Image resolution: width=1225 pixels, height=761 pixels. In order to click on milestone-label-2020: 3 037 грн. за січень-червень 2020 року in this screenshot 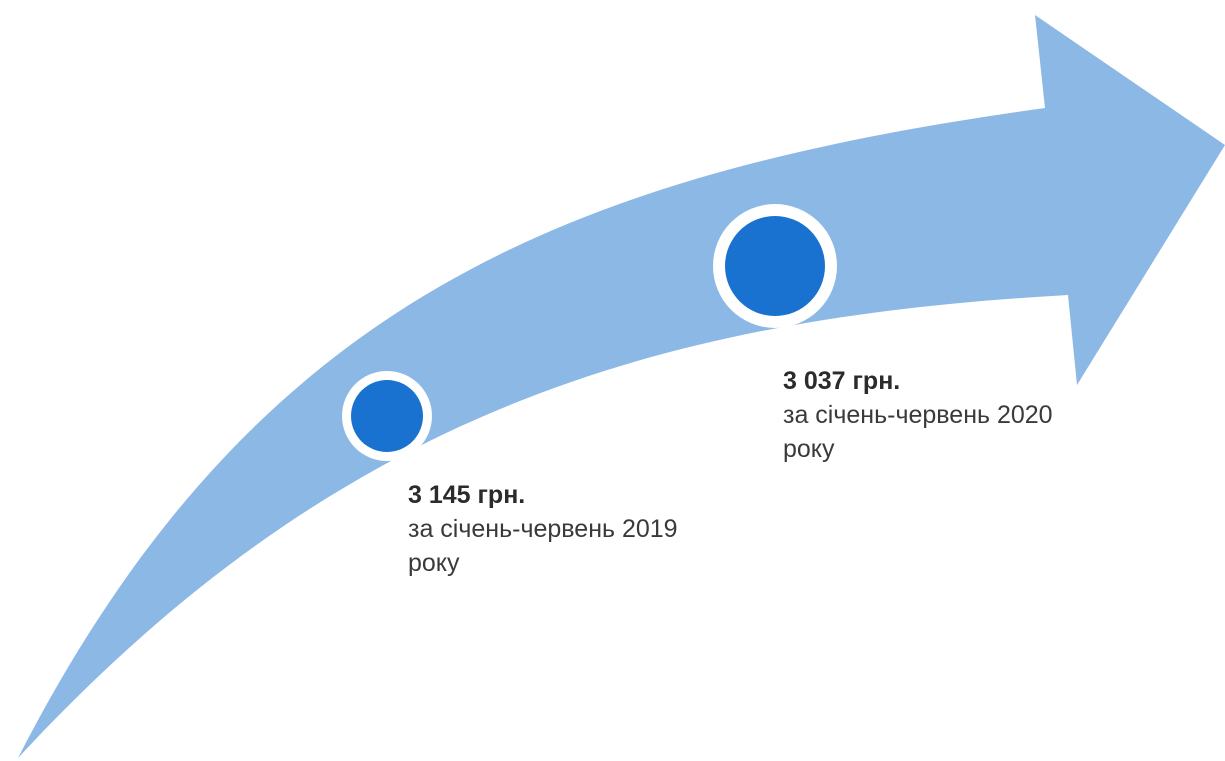, I will do `click(928, 415)`.